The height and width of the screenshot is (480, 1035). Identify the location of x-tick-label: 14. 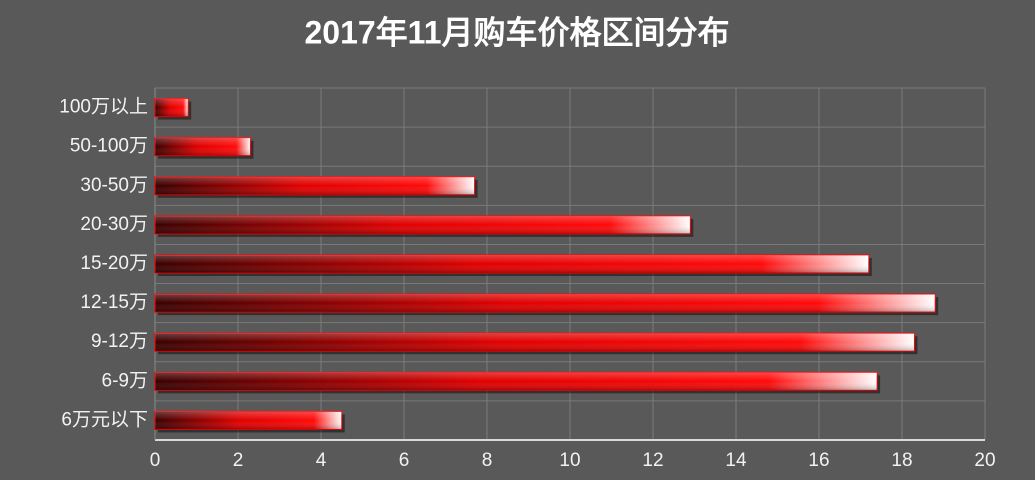
(736, 460).